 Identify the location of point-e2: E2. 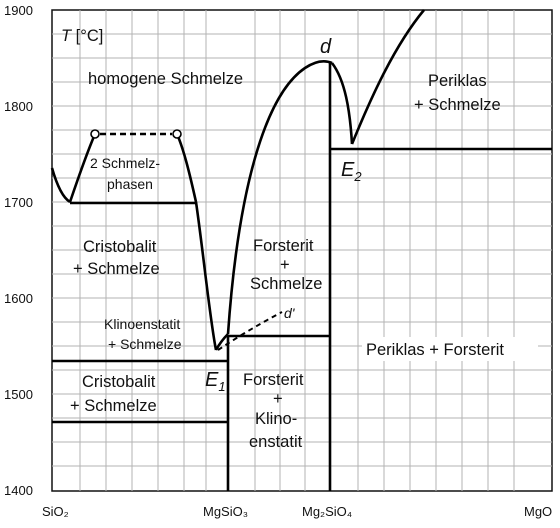
(351, 171).